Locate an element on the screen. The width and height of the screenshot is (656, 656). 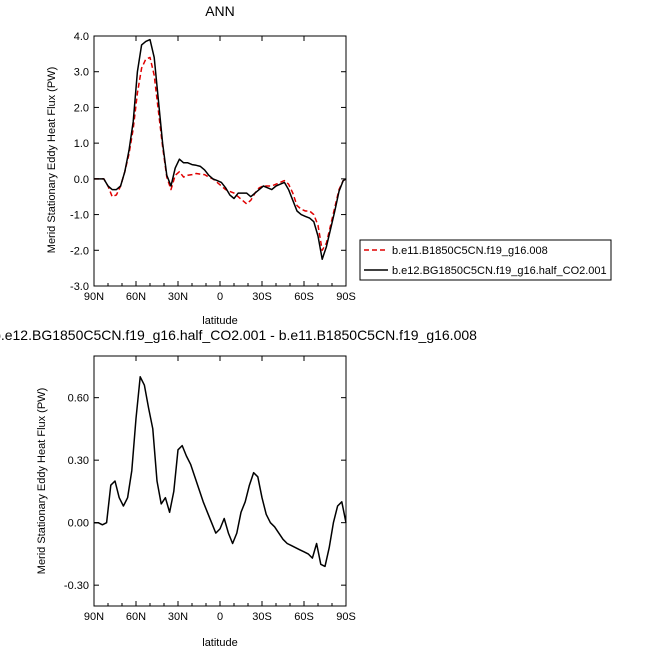
bottom-x-tick-label: 0 is located at coordinates (220, 617).